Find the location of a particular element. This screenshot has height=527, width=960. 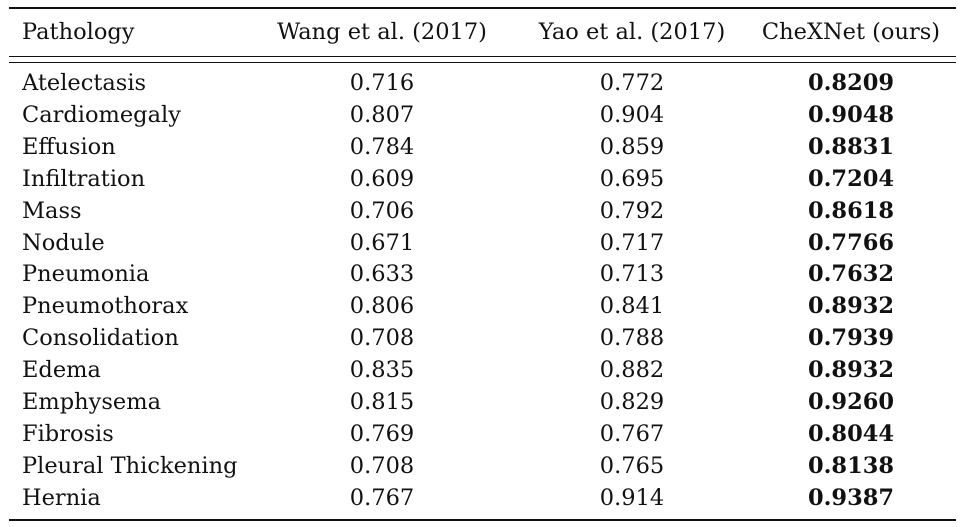

chexnet-cell: 0.7939 is located at coordinates (851, 338).